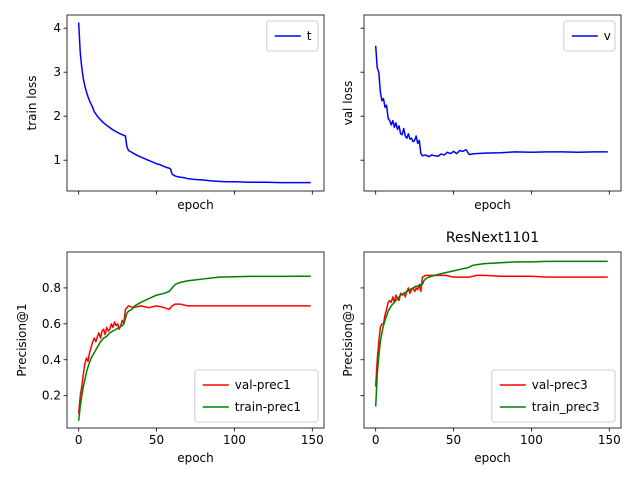 This screenshot has height=480, width=640. Describe the element at coordinates (348, 339) in the screenshot. I see `y-axis-label: Precision@3` at that location.